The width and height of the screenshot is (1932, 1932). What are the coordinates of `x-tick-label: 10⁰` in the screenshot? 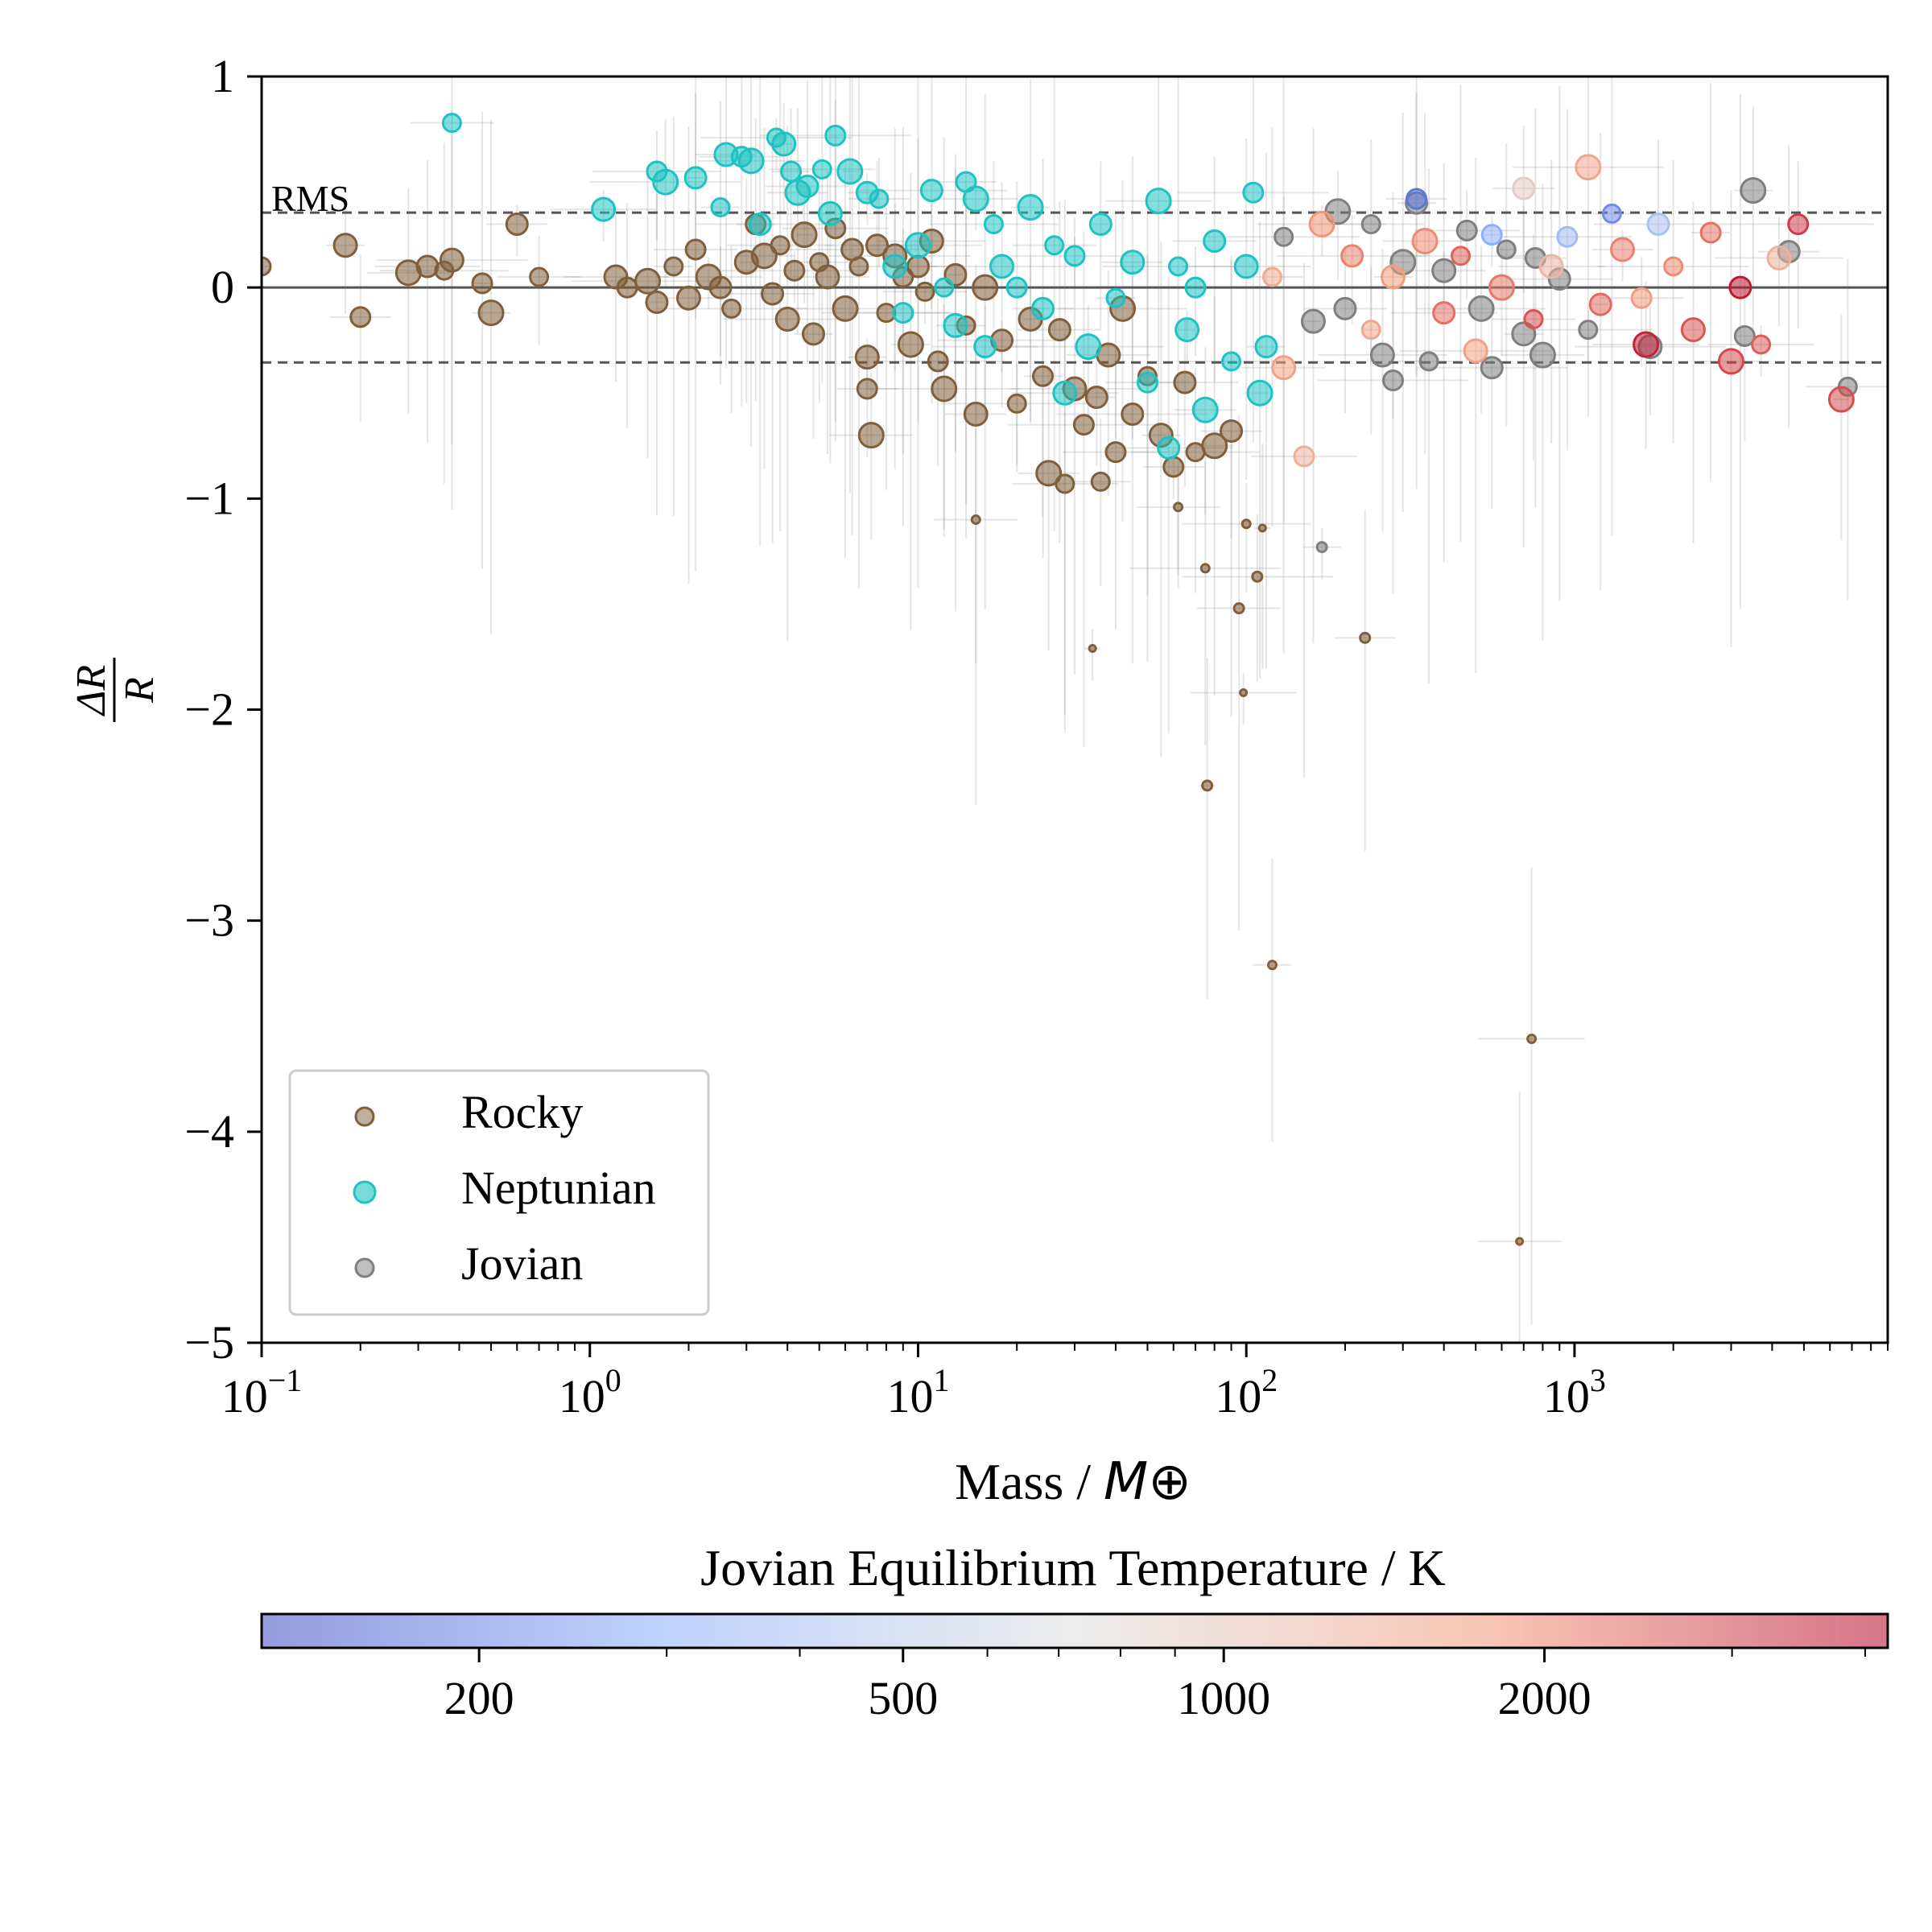 It's located at (590, 1392).